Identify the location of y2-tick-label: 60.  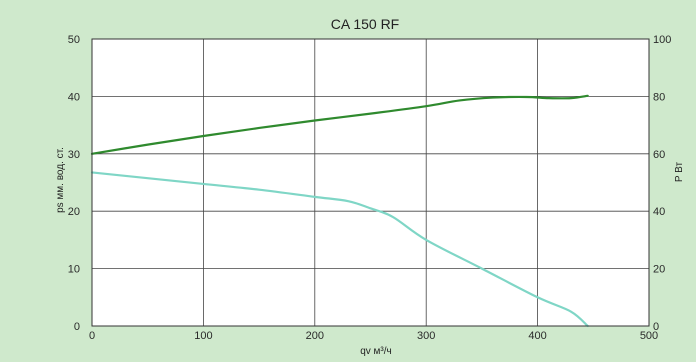
(659, 155).